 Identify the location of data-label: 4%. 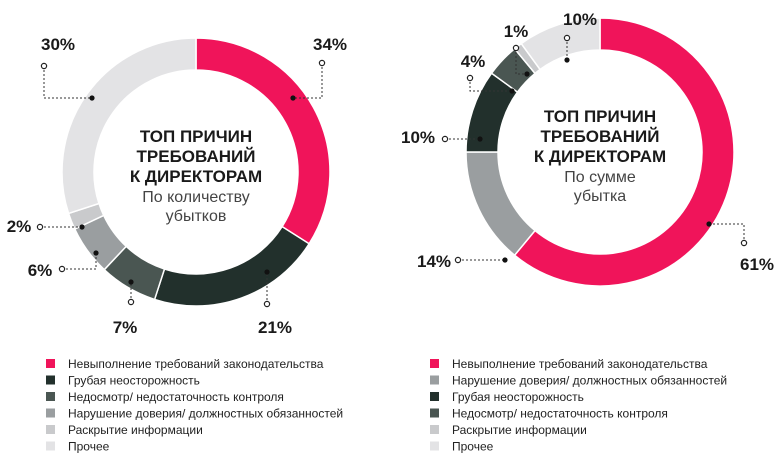
(473, 61).